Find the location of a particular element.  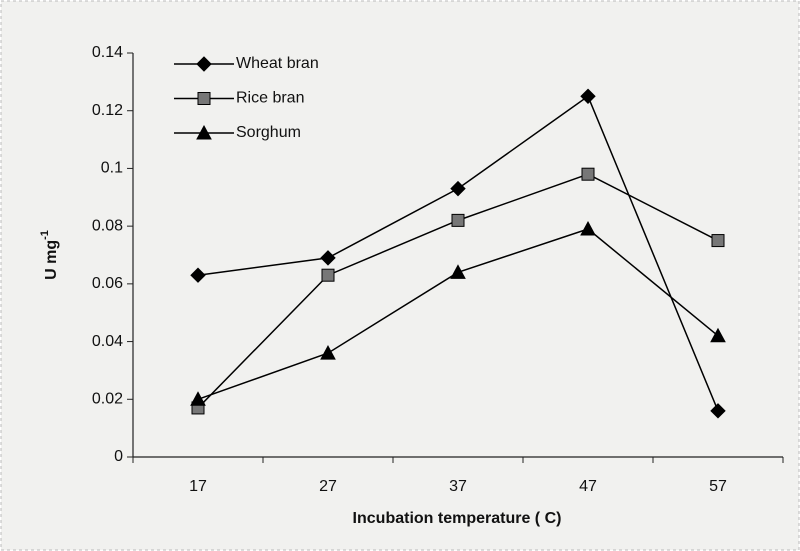

legend-entry: Sorghum is located at coordinates (237, 132).